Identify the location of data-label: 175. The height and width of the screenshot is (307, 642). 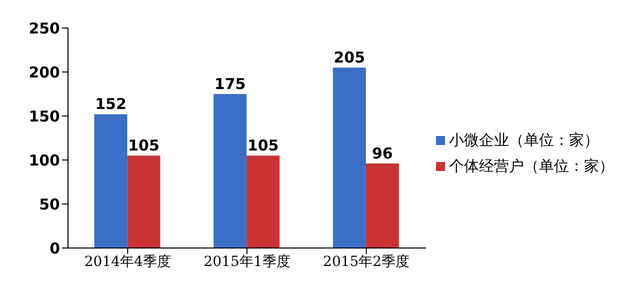
(230, 84).